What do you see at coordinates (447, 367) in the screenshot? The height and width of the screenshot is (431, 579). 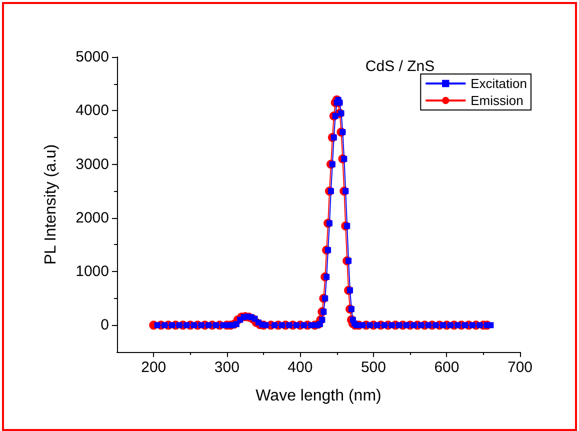 I see `x-tick-label: 600` at bounding box center [447, 367].